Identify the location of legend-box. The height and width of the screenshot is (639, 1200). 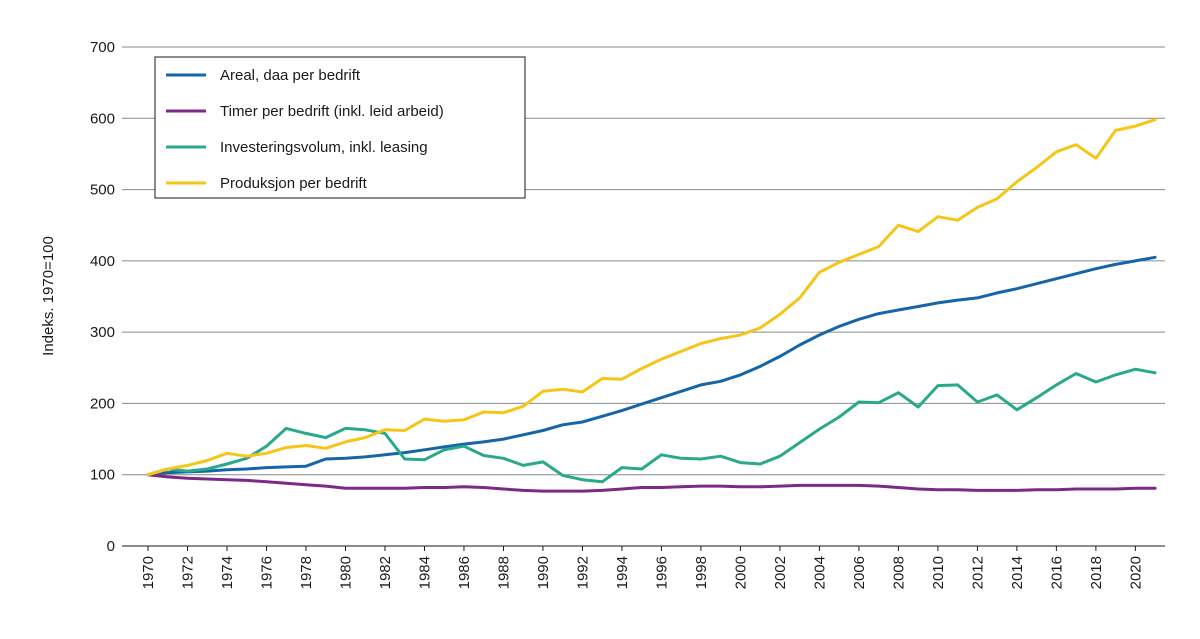
(340, 127).